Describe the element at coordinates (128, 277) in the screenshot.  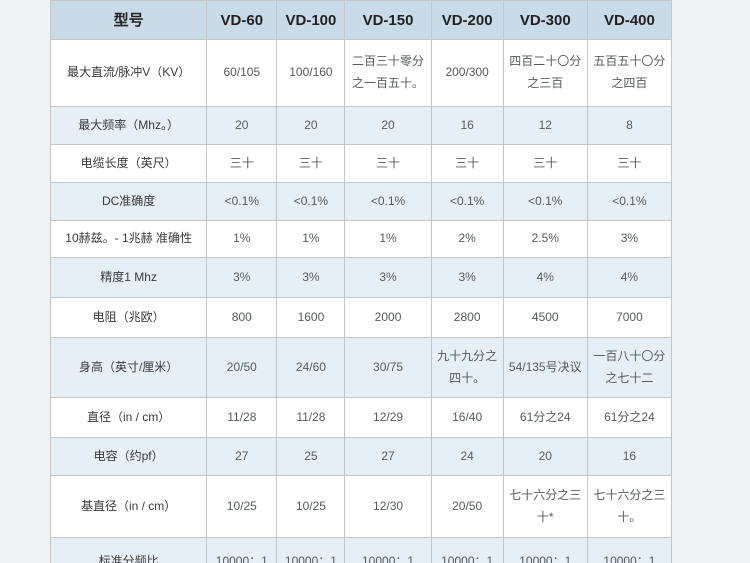
I see `row-label: 精度1 Mhz` at that location.